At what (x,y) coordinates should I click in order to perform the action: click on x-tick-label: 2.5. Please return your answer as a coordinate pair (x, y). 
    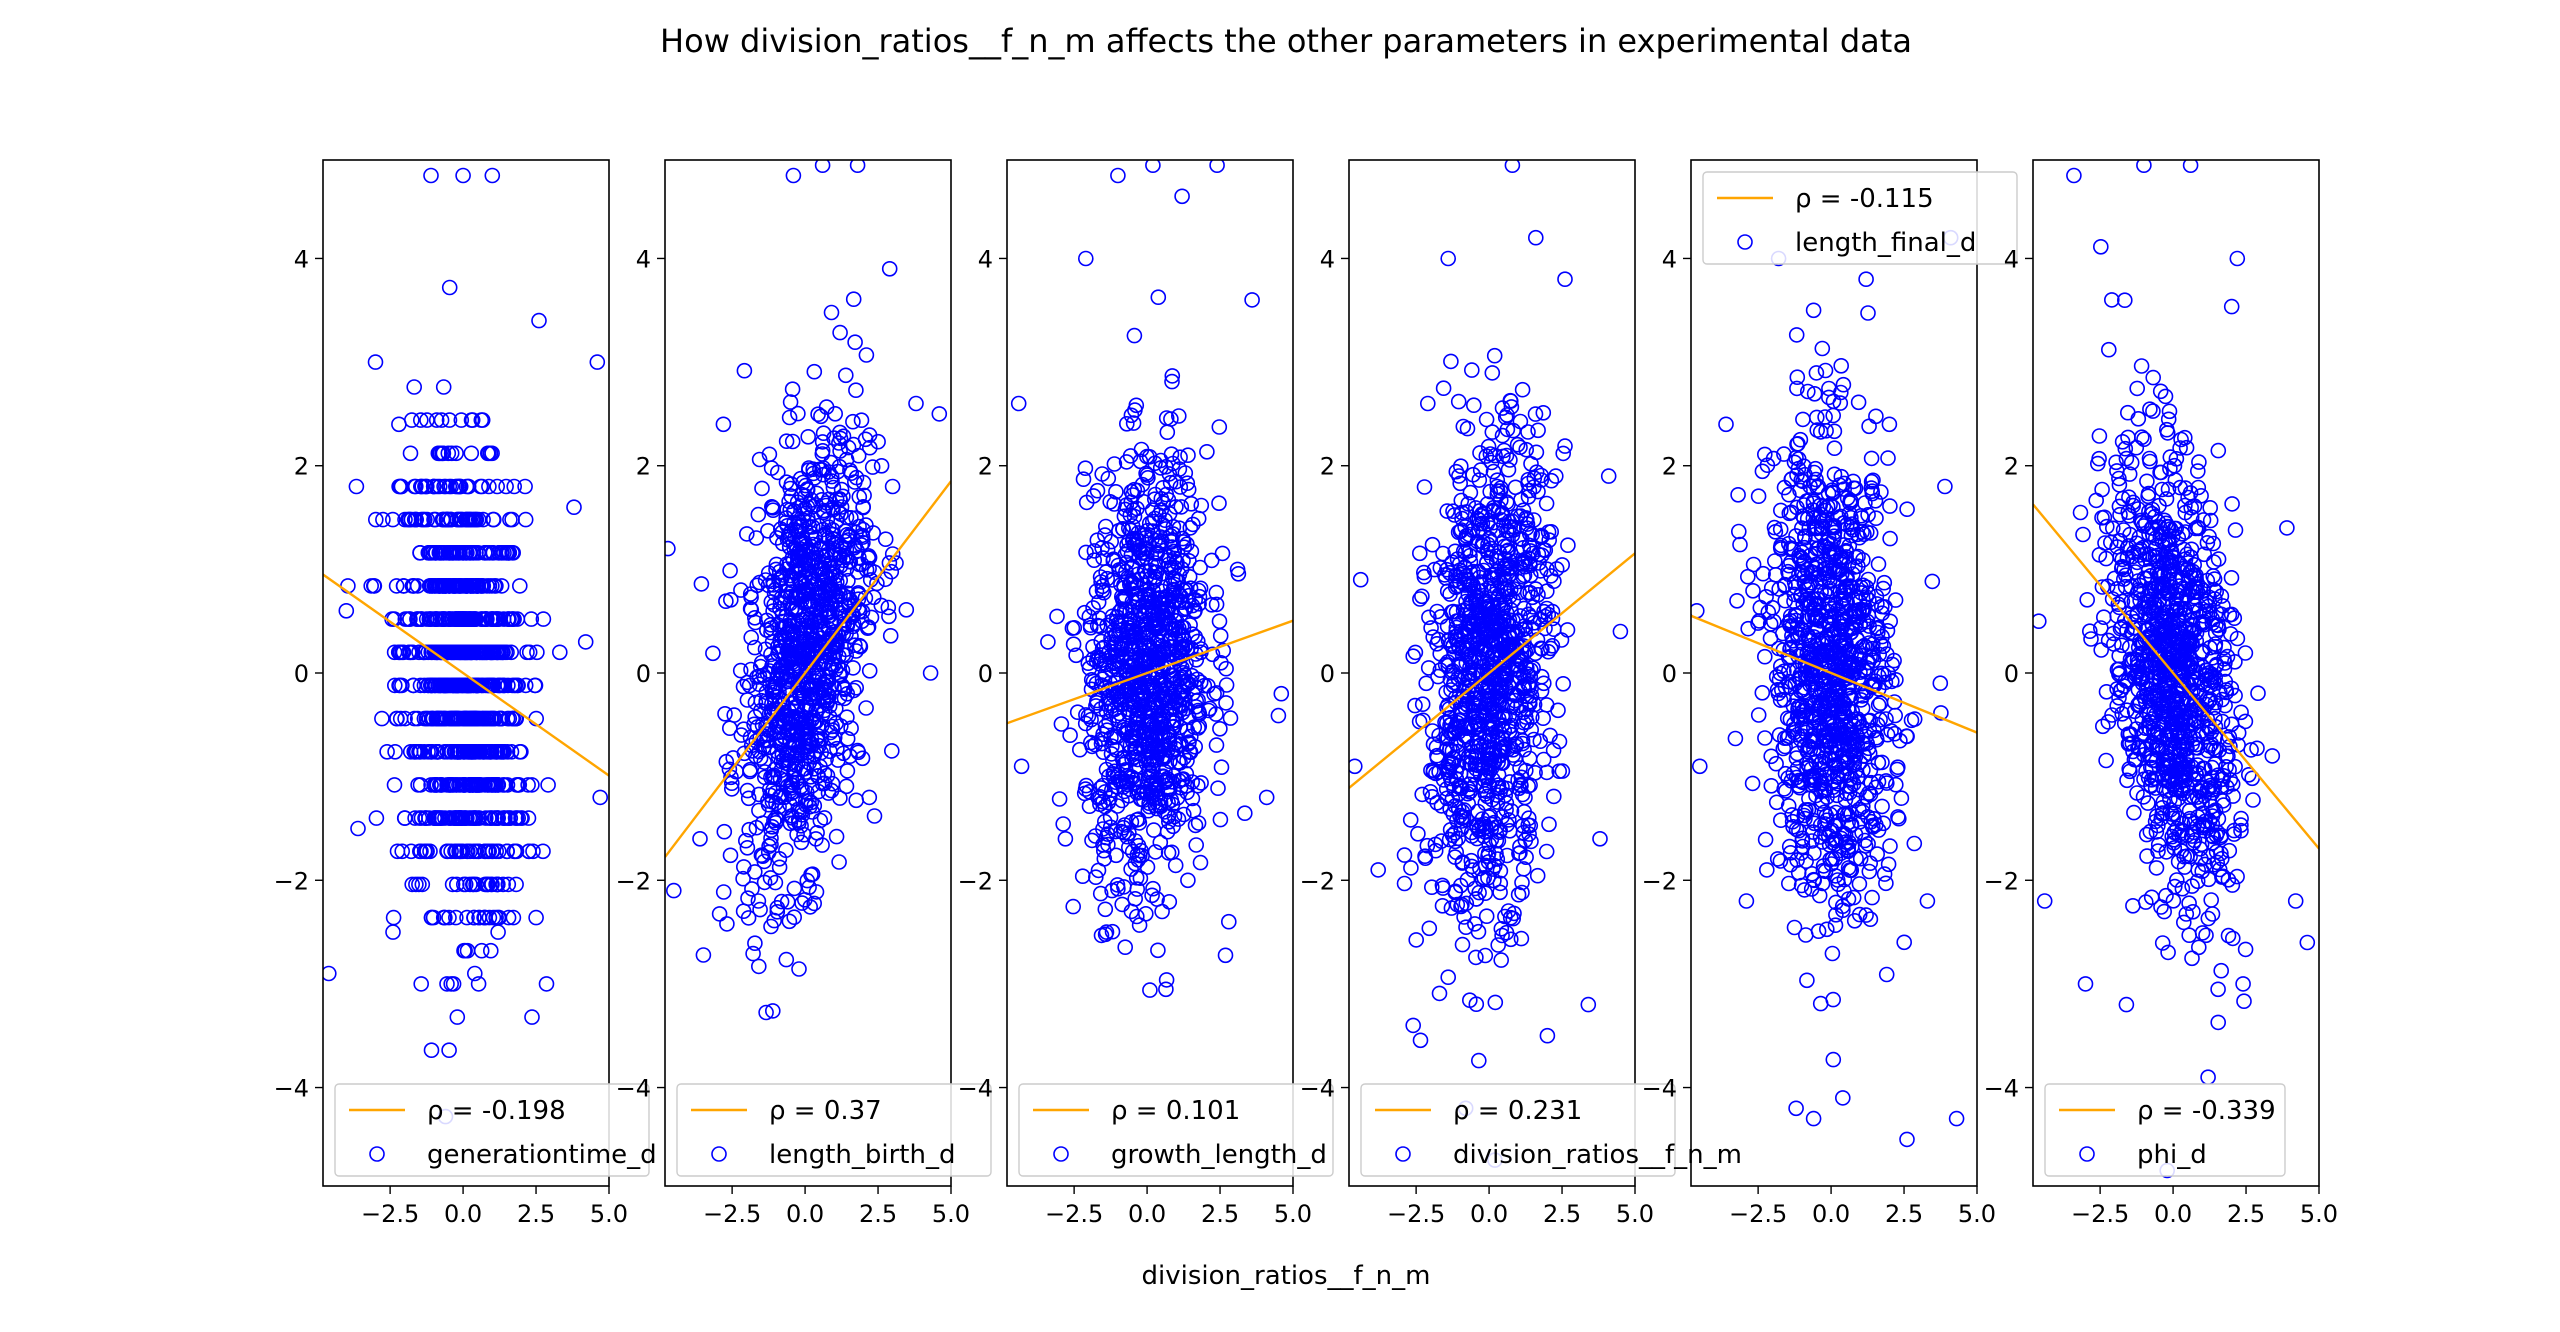
    Looking at the image, I should click on (1220, 1214).